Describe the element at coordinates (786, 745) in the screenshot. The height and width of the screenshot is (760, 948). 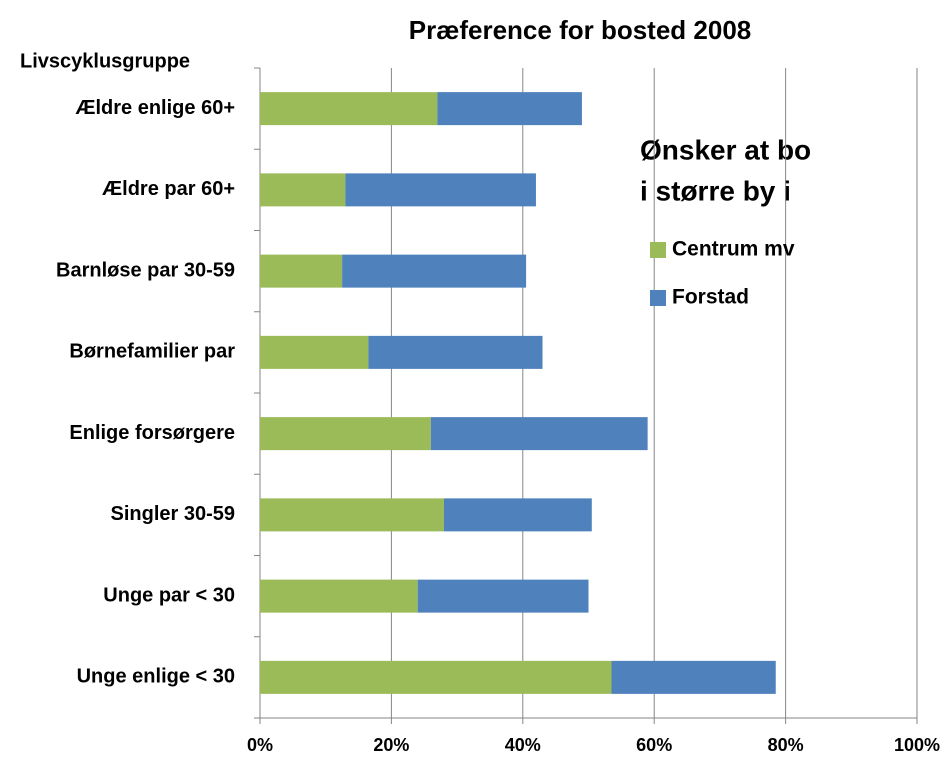
I see `x-tick-label: 80%` at that location.